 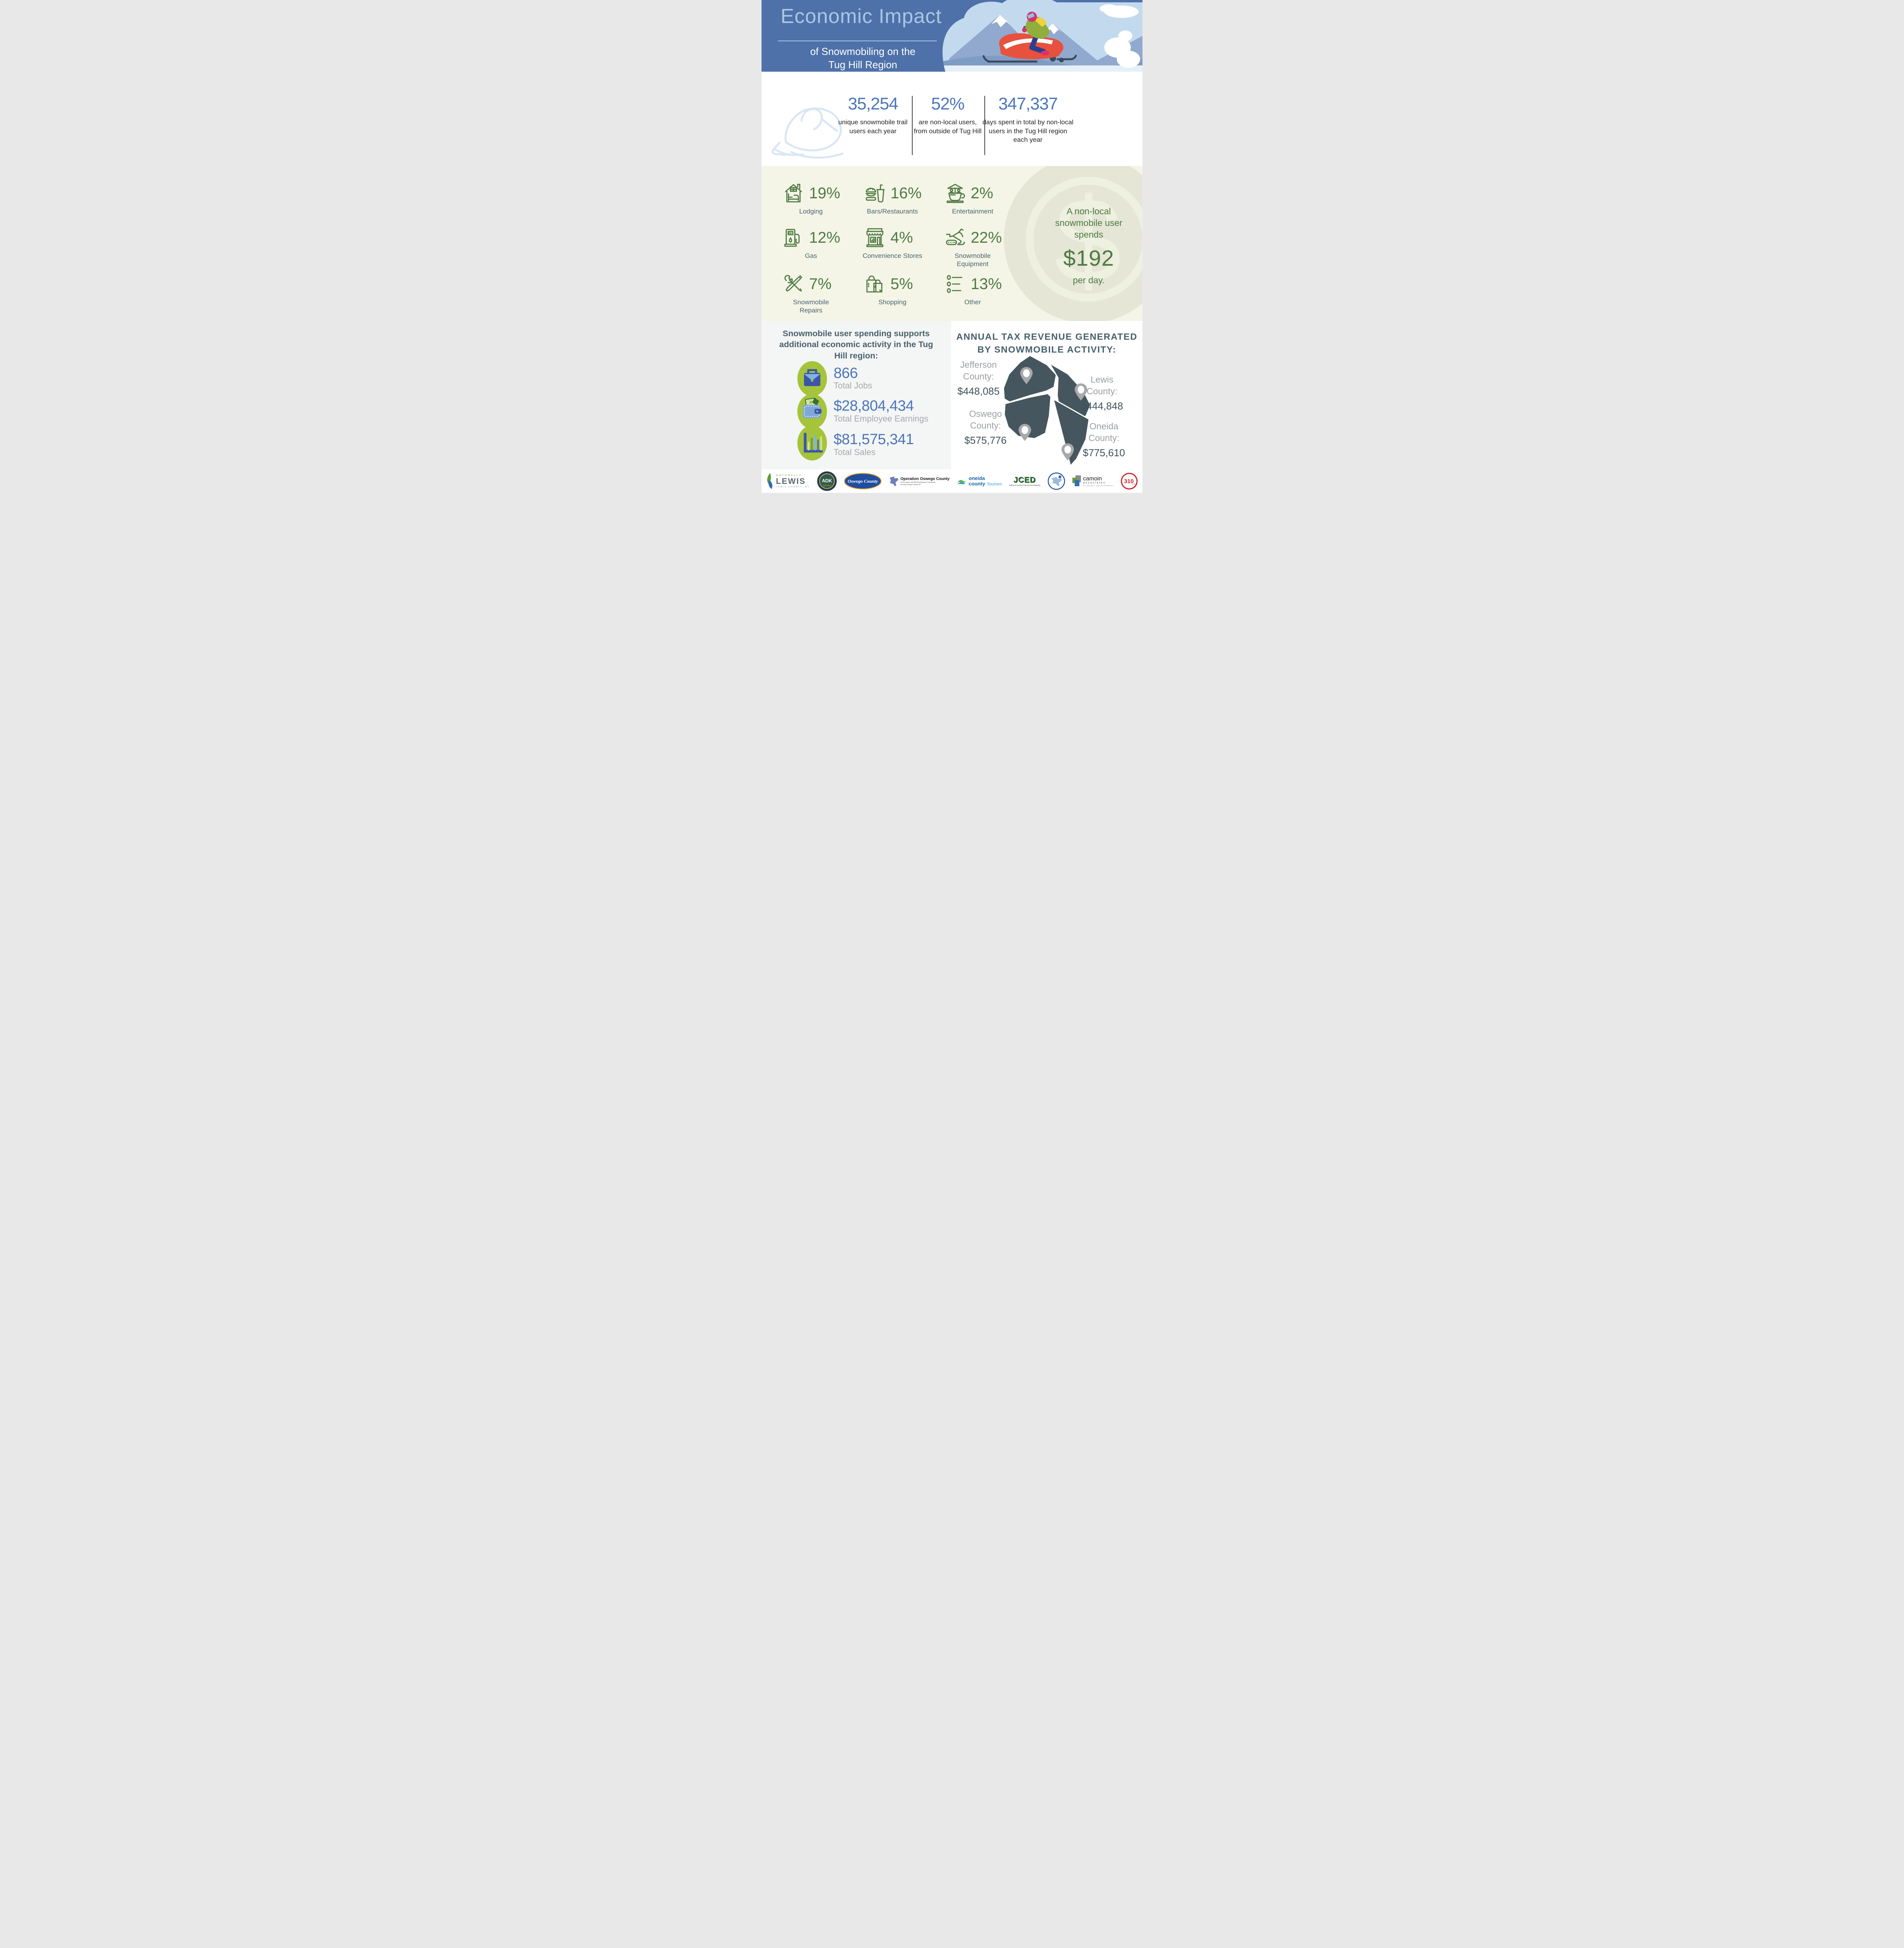 I want to click on percent-value: 12%, so click(x=825, y=238).